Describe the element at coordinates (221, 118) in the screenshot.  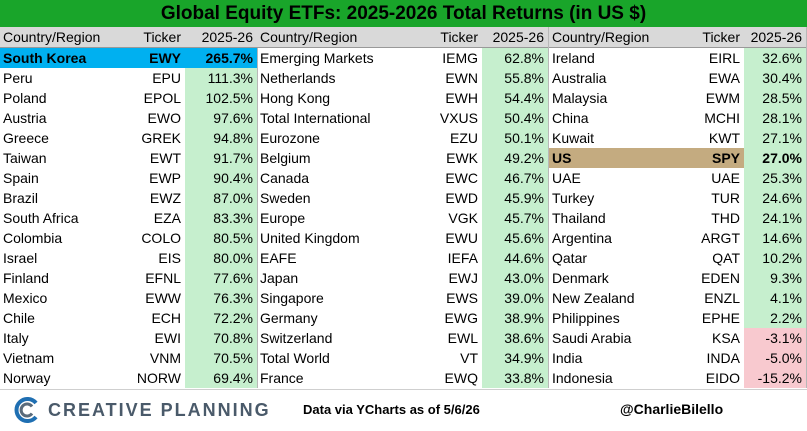
I see `cell-return: 97.6%` at that location.